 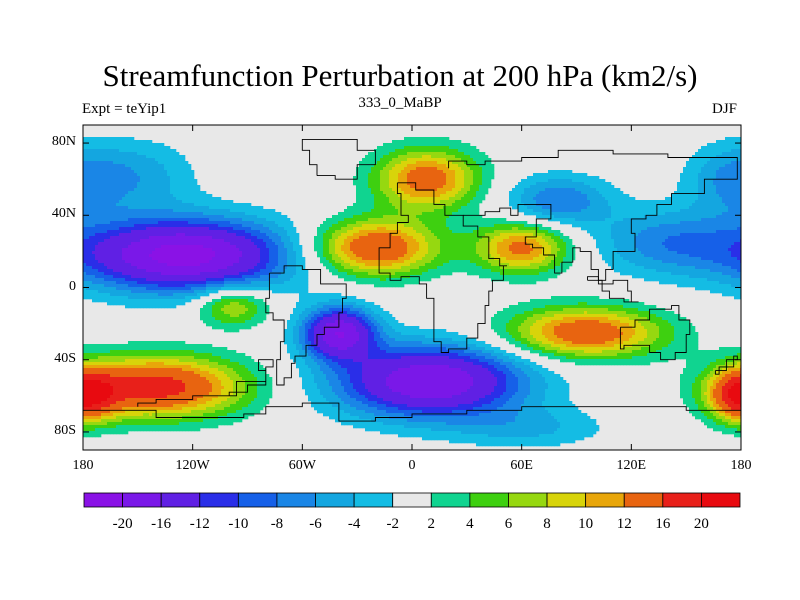 I want to click on colorbar, so click(x=412, y=500).